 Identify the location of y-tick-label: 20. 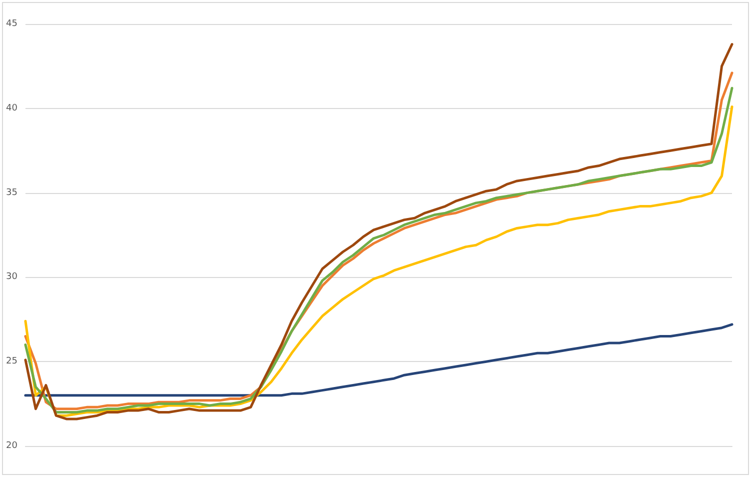
(12, 446).